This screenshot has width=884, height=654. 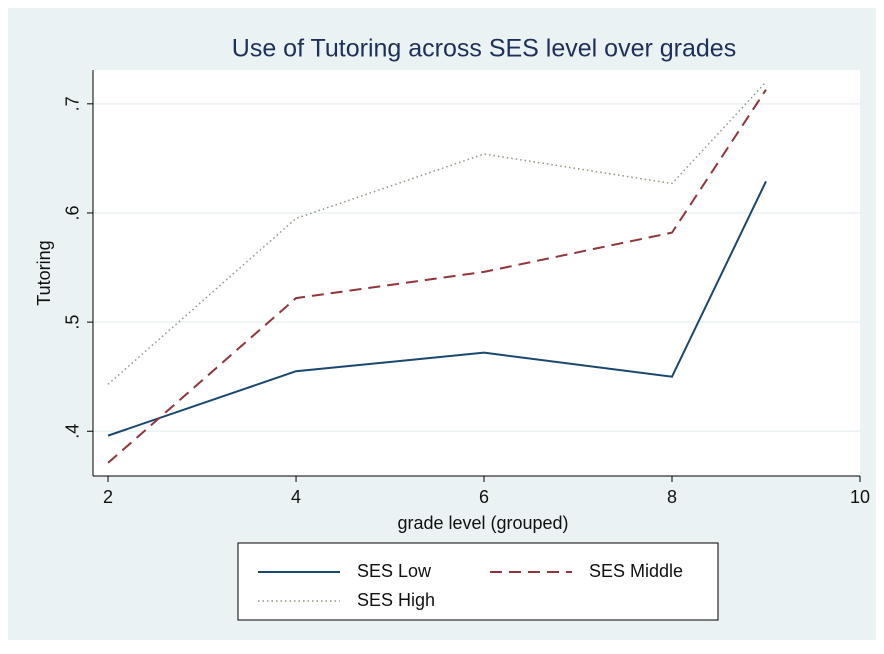 I want to click on x-tick-label: 8, so click(x=672, y=497).